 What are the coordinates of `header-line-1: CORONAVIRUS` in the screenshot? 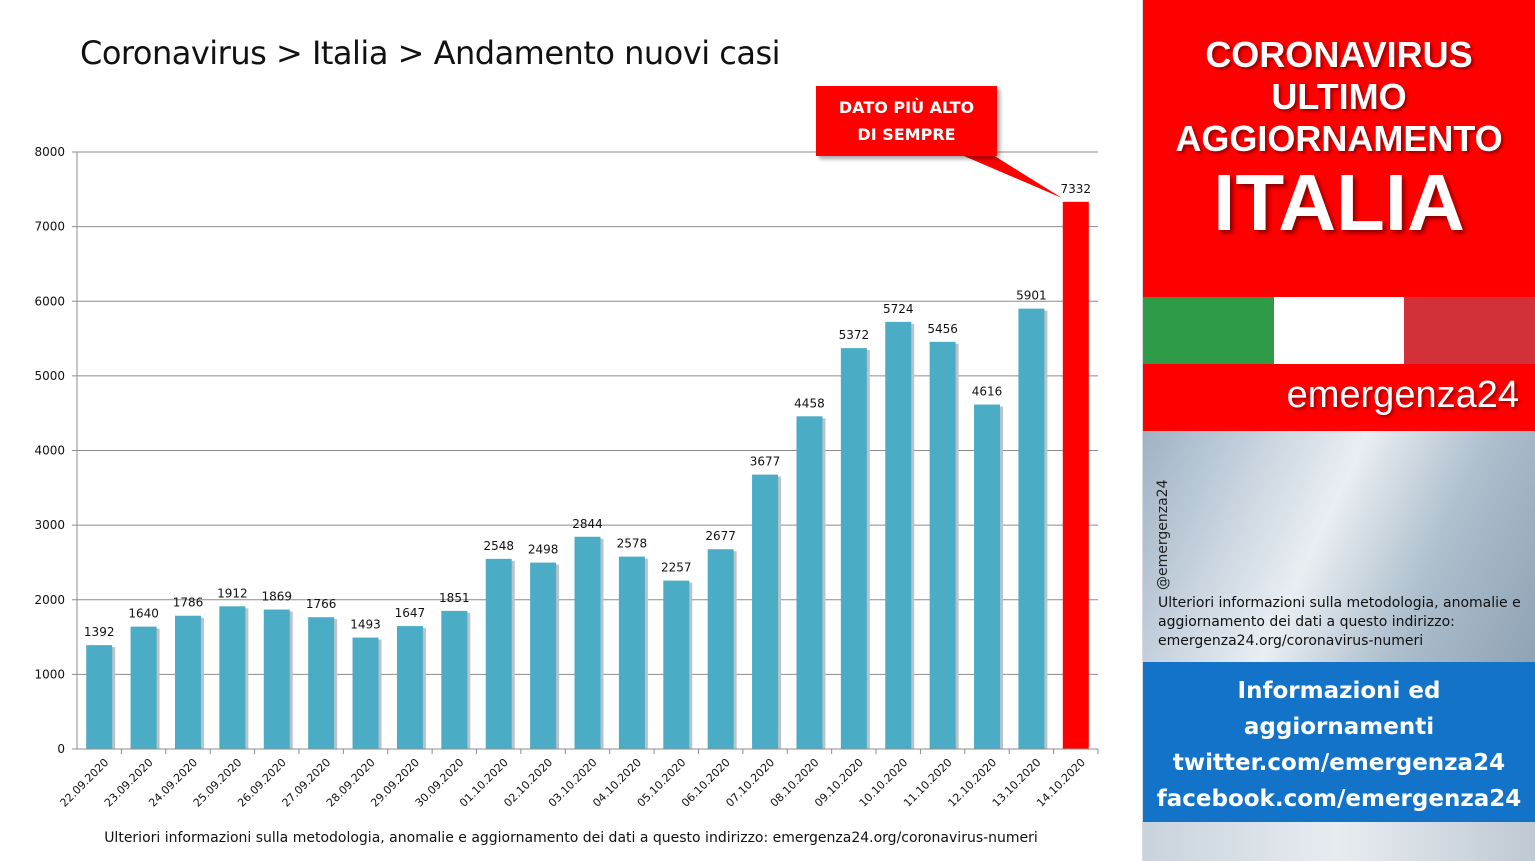 It's located at (1339, 54).